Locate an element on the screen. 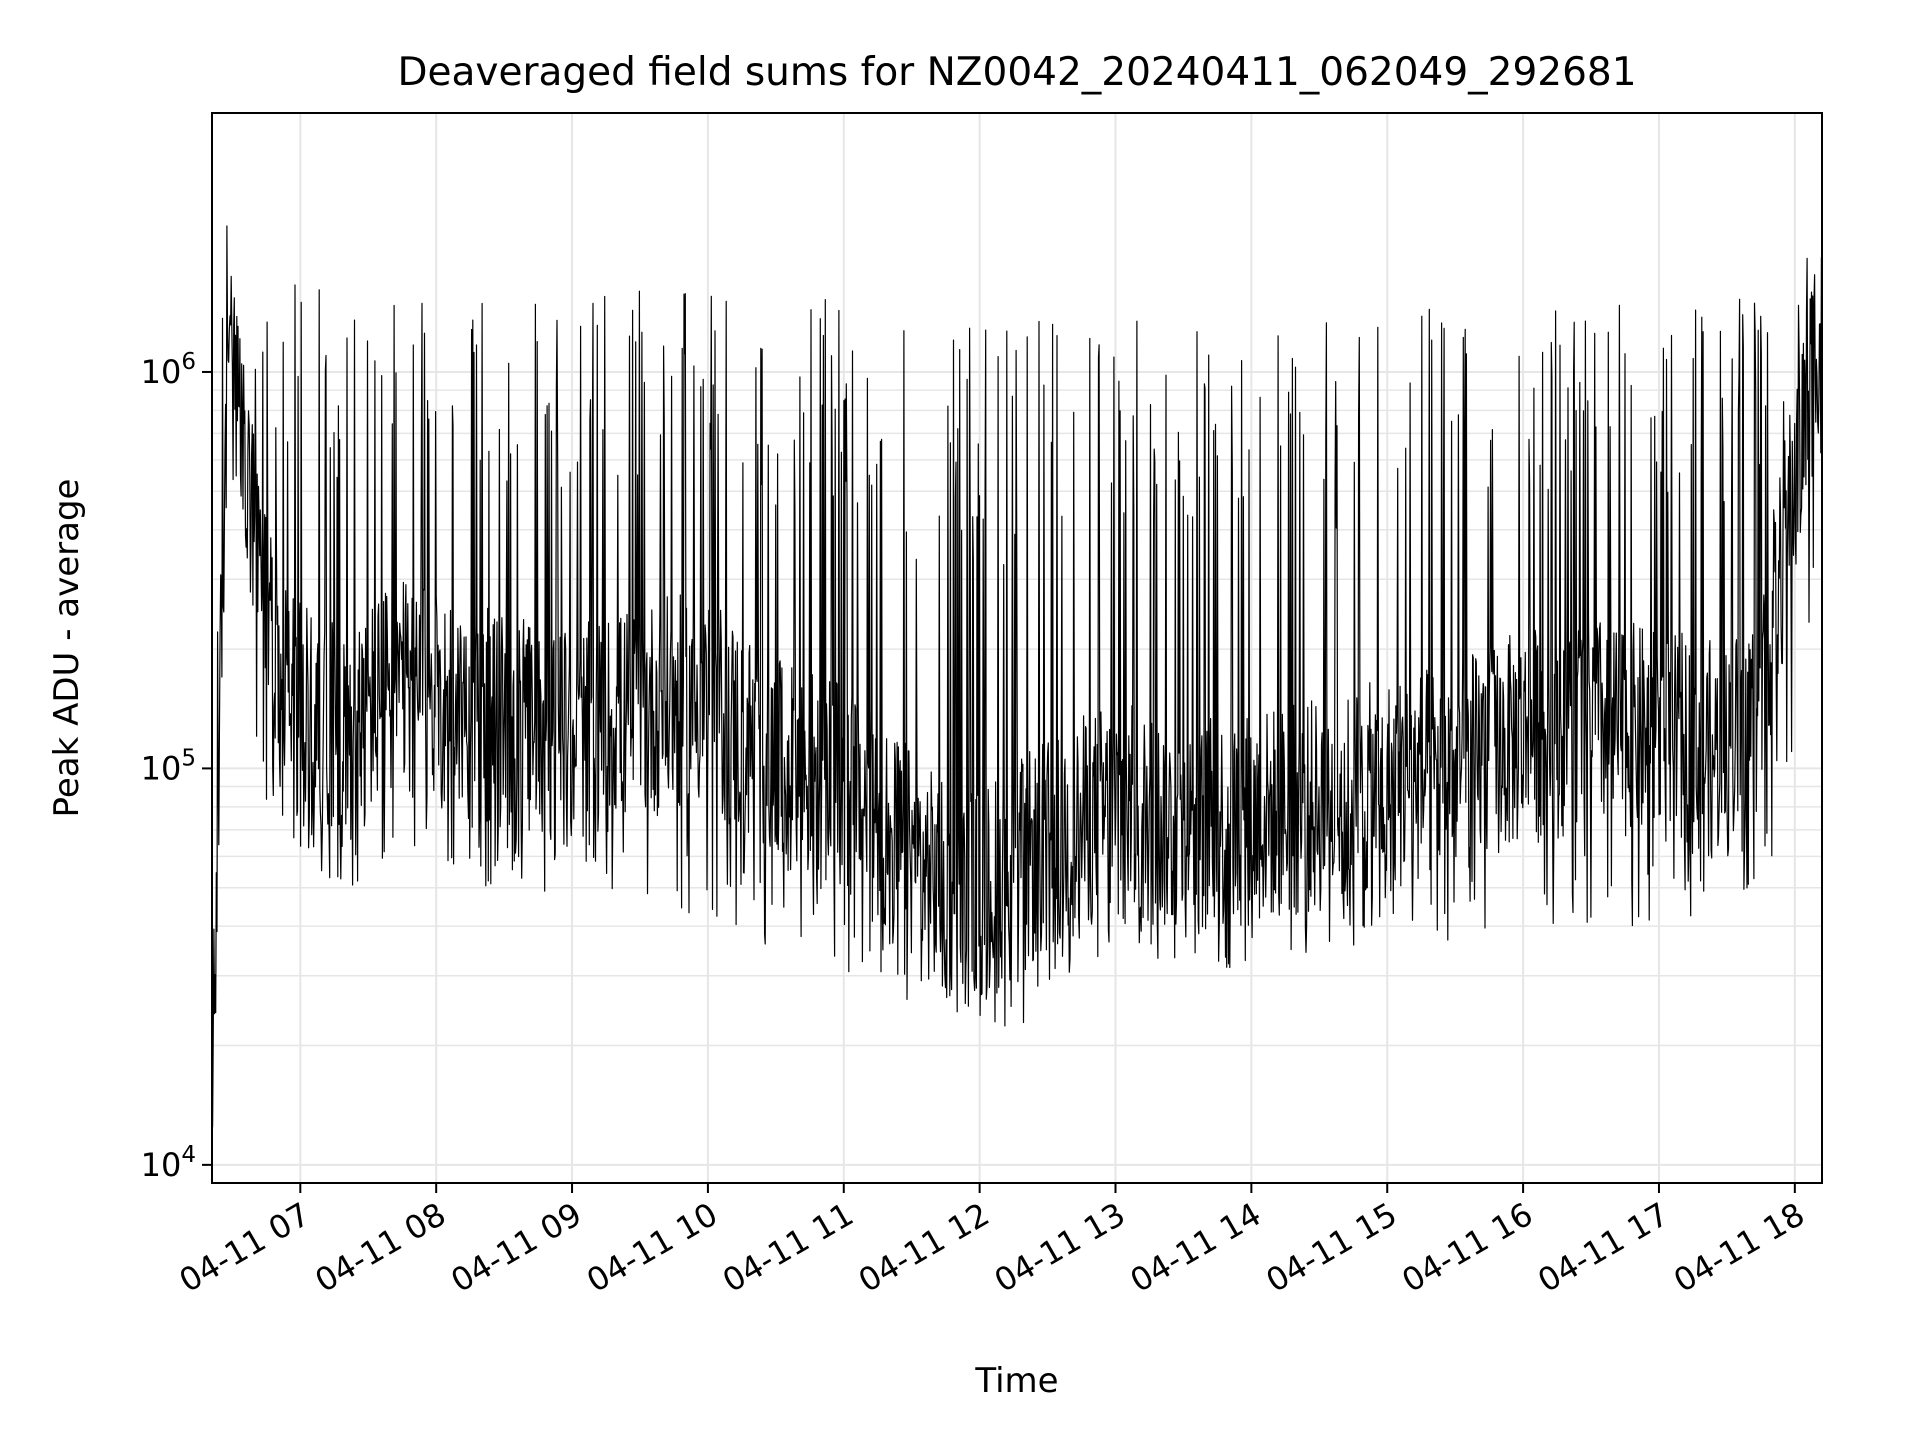 Image resolution: width=1920 pixels, height=1440 pixels. x-axis-label: Time is located at coordinates (1016, 1381).